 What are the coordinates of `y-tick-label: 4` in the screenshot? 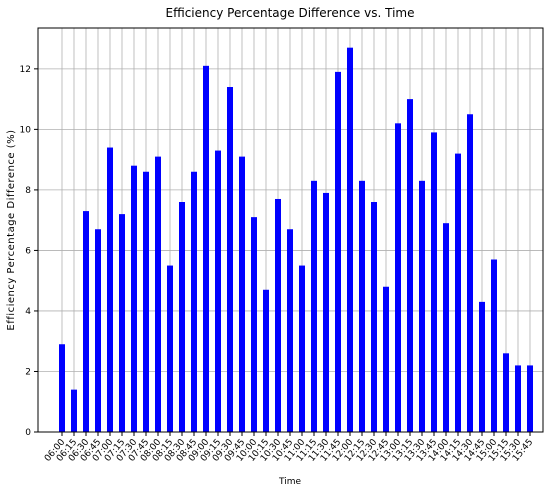 It's located at (28, 312).